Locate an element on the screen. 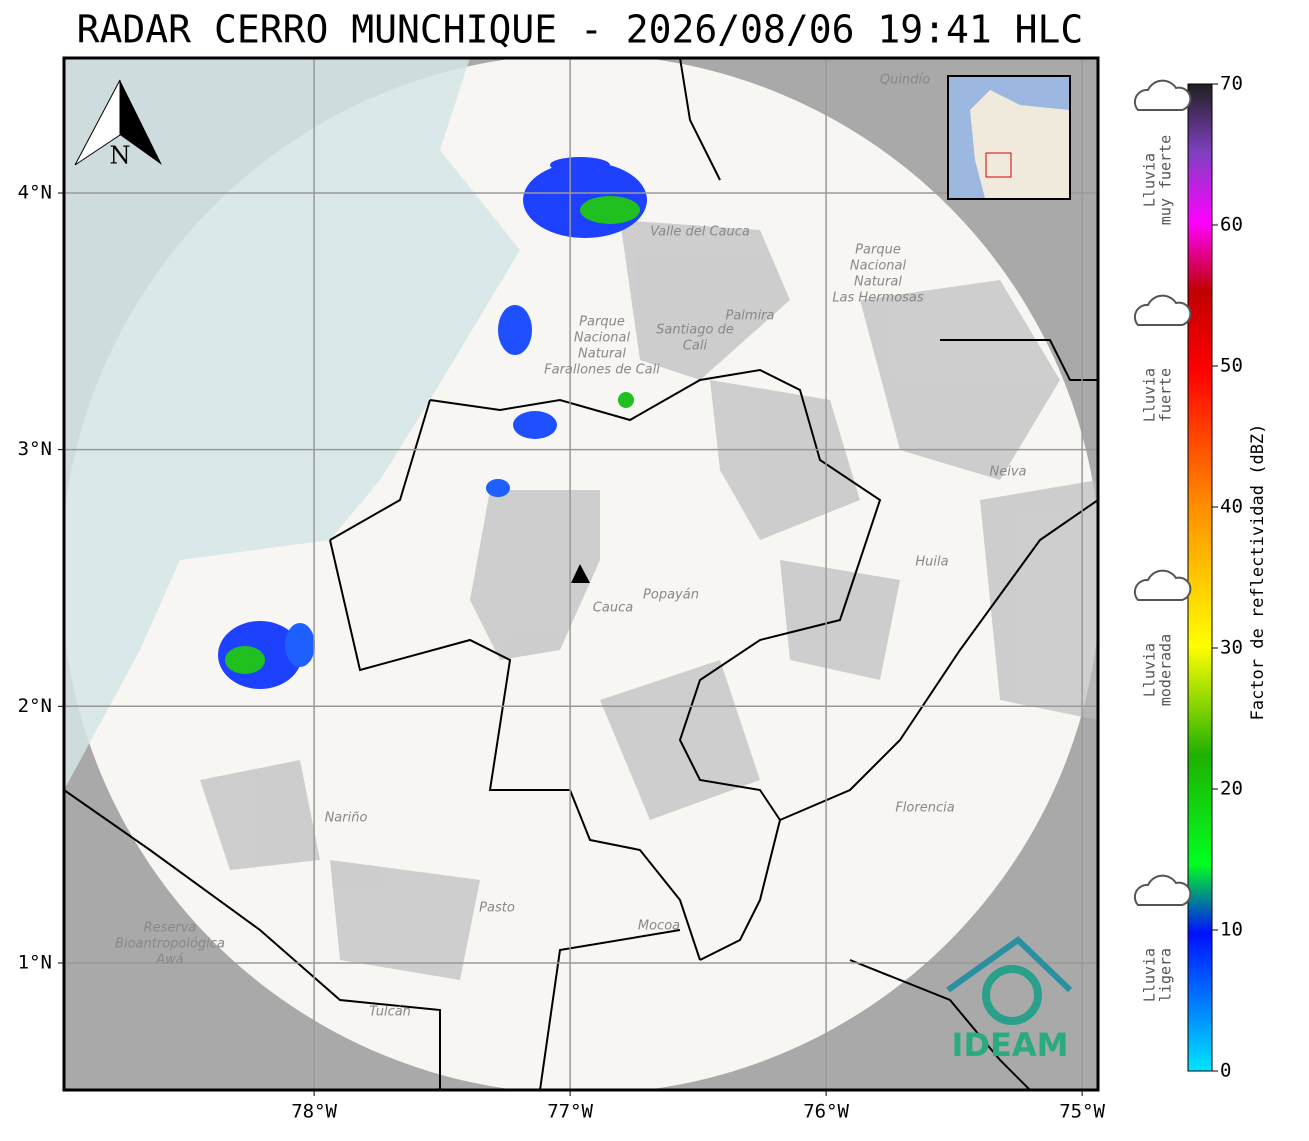 This screenshot has width=1309, height=1141. place-label: Nariño is located at coordinates (346, 818).